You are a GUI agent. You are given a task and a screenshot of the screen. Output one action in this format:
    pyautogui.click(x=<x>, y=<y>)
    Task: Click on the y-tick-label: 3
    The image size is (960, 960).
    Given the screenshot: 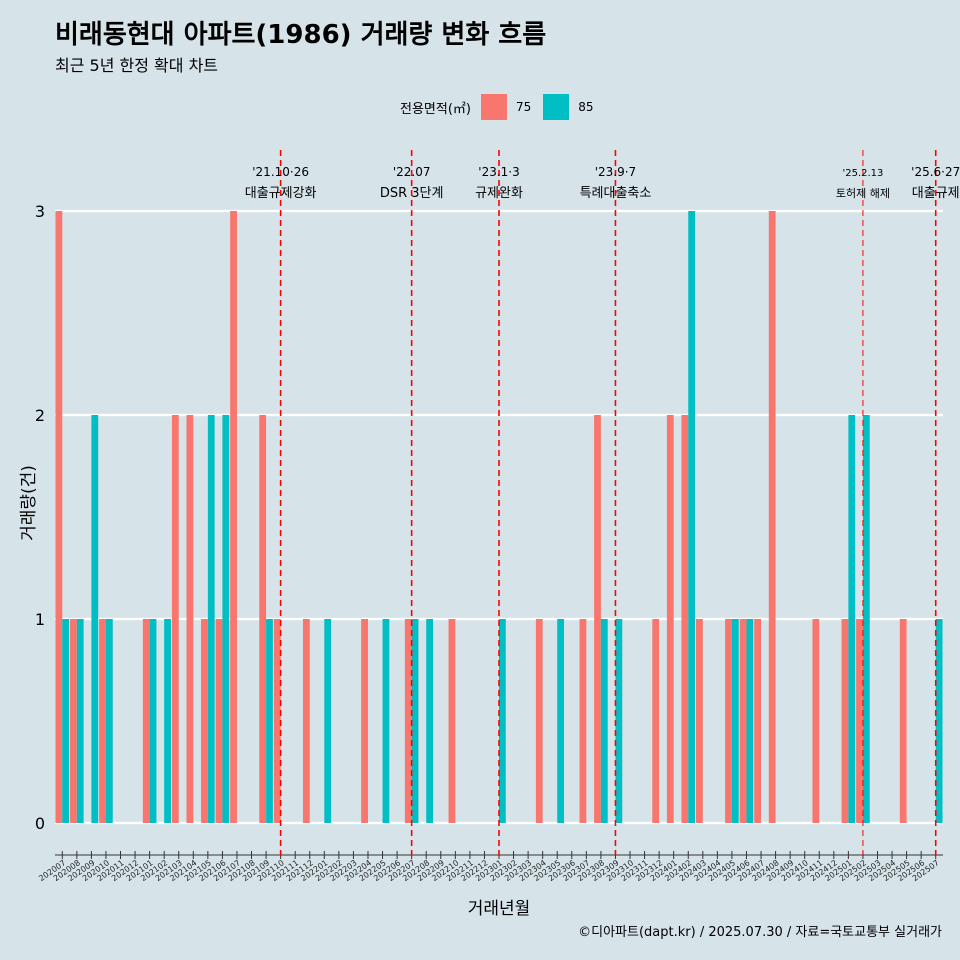 What is the action you would take?
    pyautogui.click(x=40, y=211)
    